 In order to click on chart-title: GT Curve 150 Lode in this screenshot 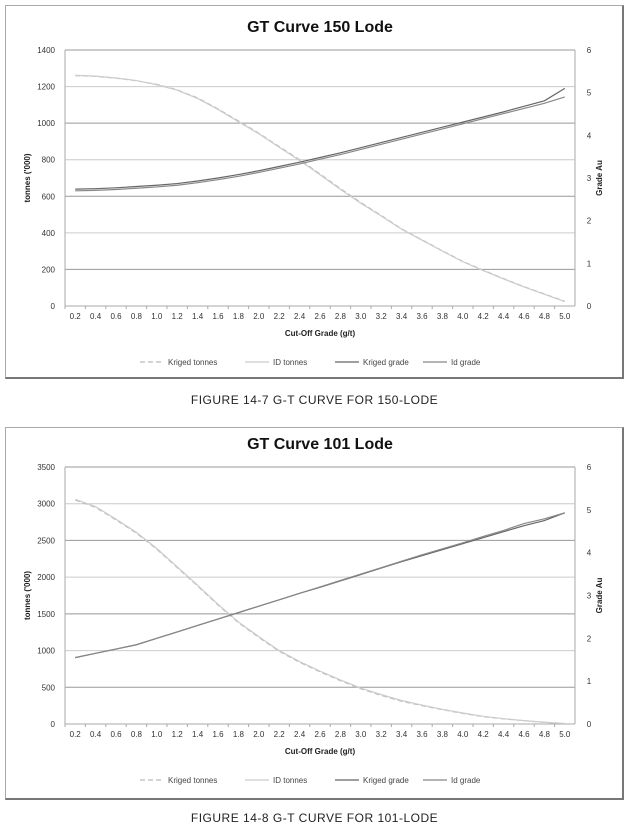, I will do `click(320, 27)`.